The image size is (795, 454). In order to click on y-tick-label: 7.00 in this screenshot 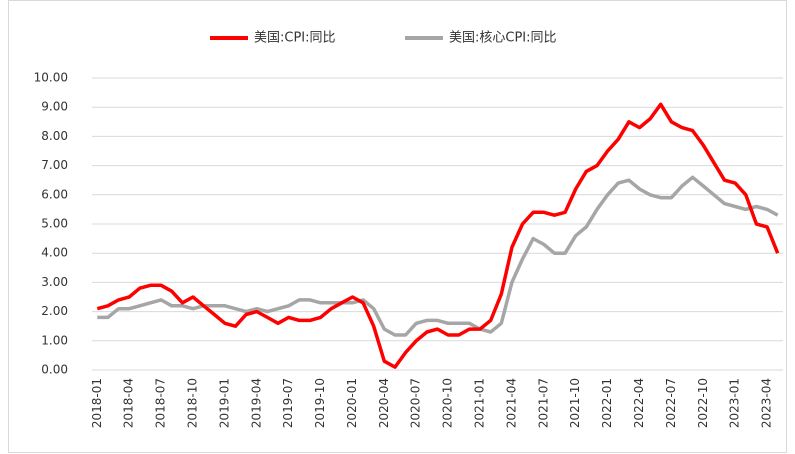, I will do `click(54, 165)`.